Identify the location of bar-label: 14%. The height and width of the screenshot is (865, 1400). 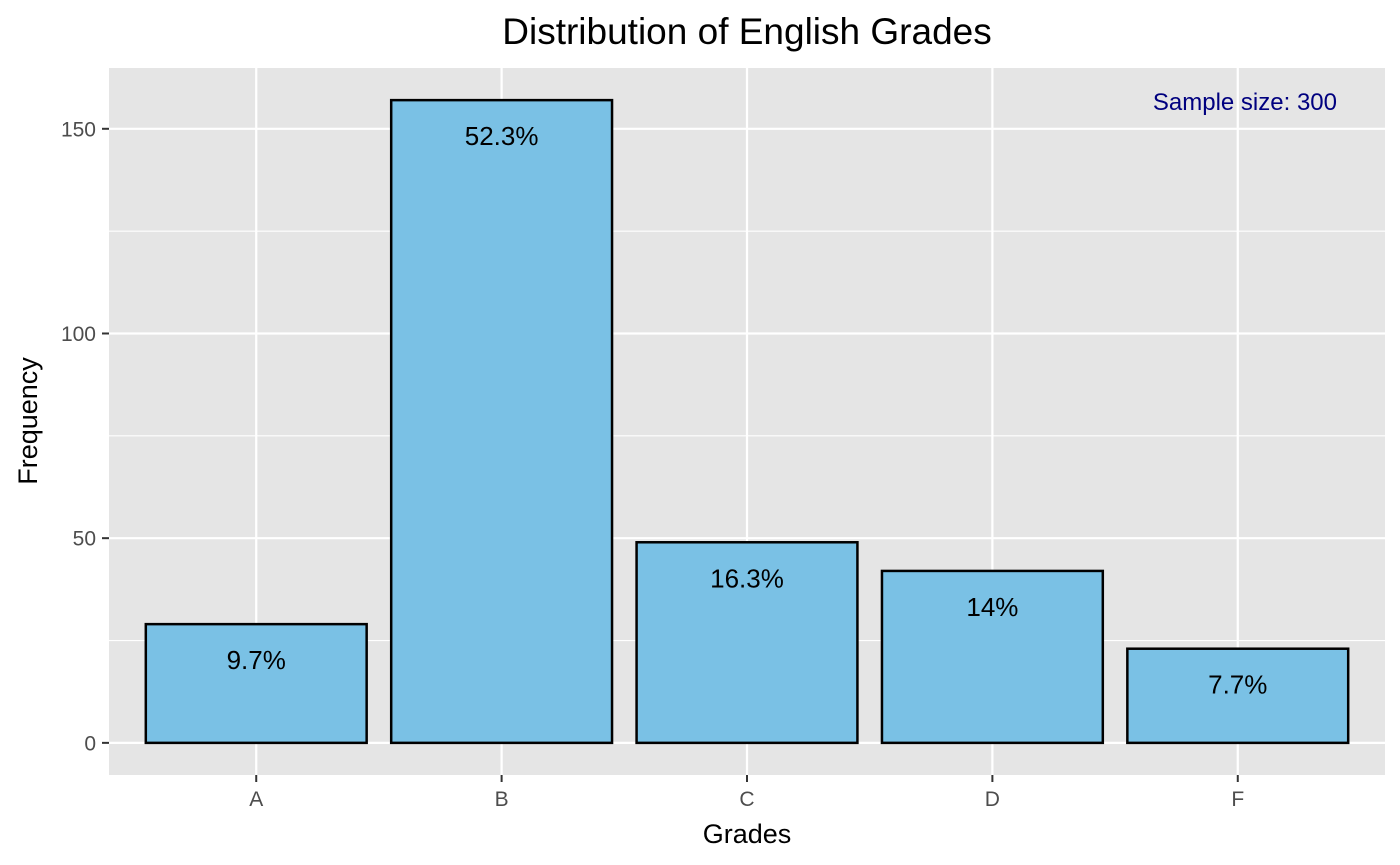
(992, 607).